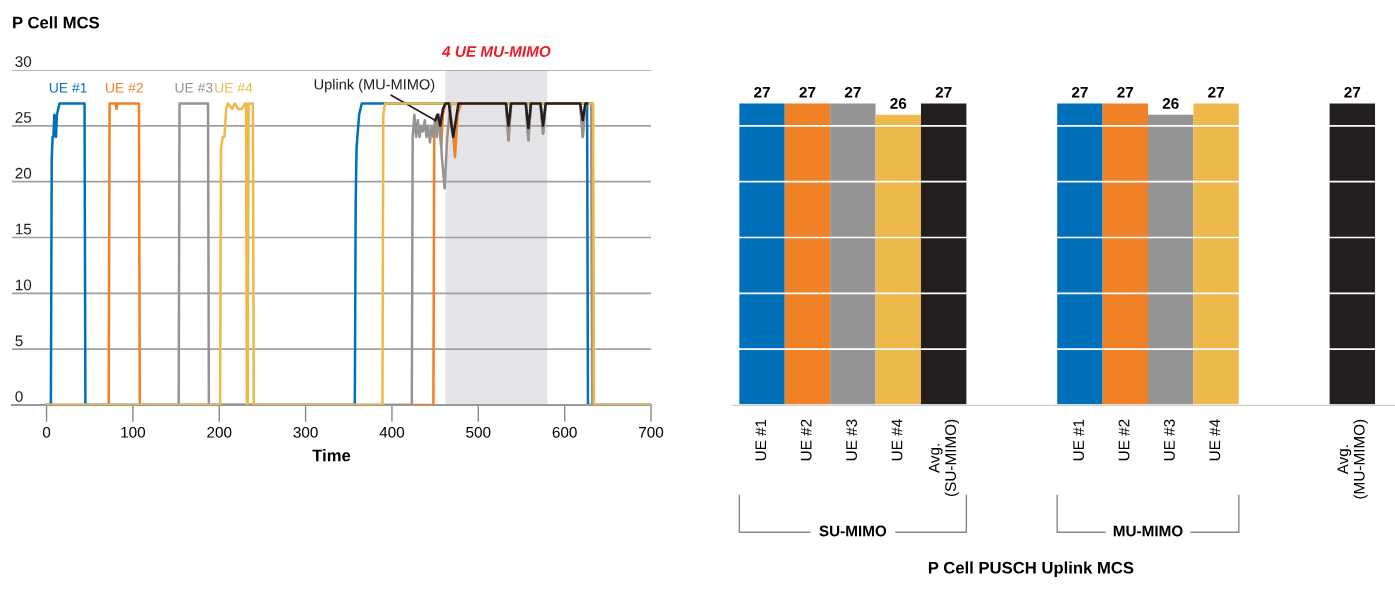 Image resolution: width=1395 pixels, height=592 pixels. What do you see at coordinates (305, 432) in the screenshot?
I see `x-tick-label: 300` at bounding box center [305, 432].